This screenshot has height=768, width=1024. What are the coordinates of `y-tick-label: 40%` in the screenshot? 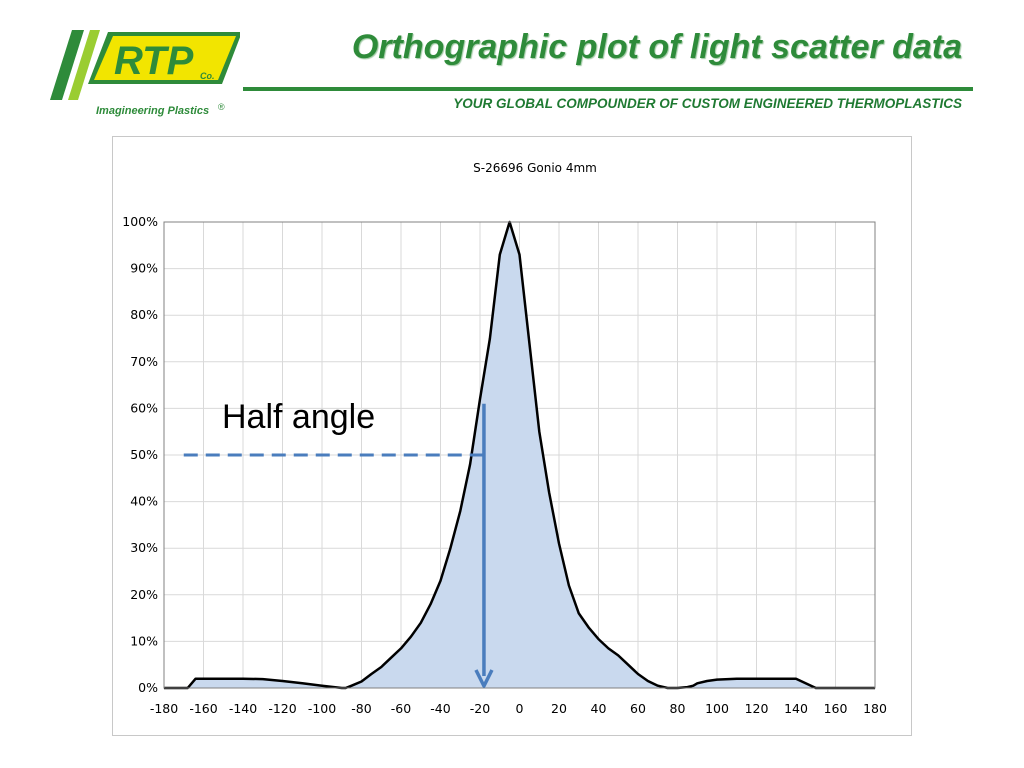 It's located at (144, 501).